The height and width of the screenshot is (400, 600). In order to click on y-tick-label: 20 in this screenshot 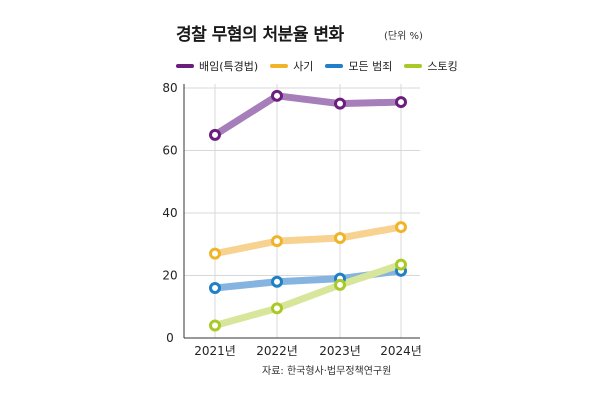, I will do `click(169, 276)`.